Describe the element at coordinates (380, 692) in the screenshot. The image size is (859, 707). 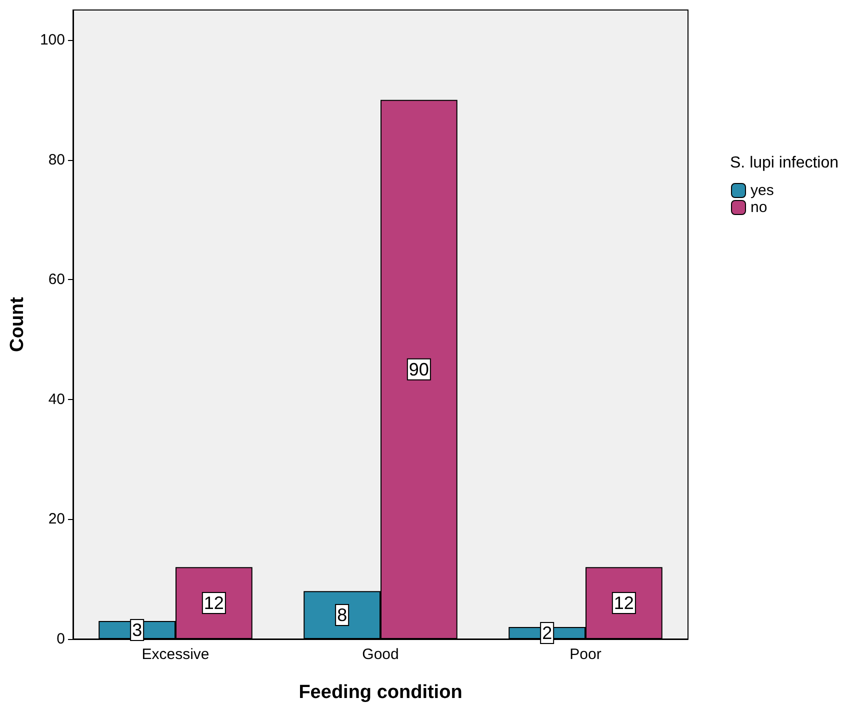
I see `x-axis-title: Feeding condition` at that location.